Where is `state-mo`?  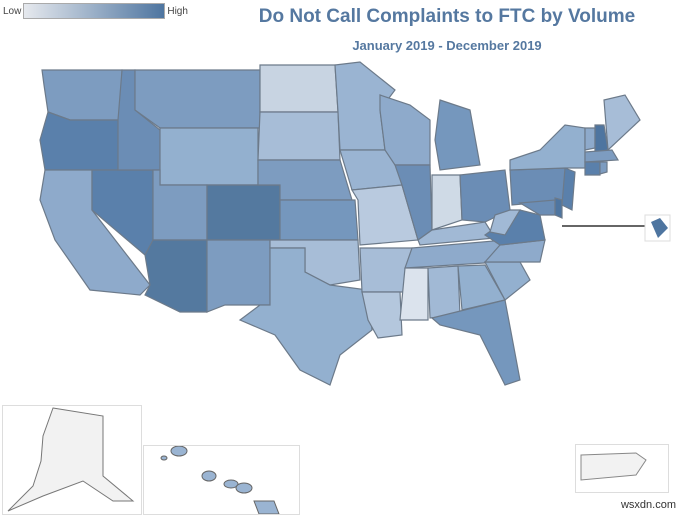 state-mo is located at coordinates (384, 215).